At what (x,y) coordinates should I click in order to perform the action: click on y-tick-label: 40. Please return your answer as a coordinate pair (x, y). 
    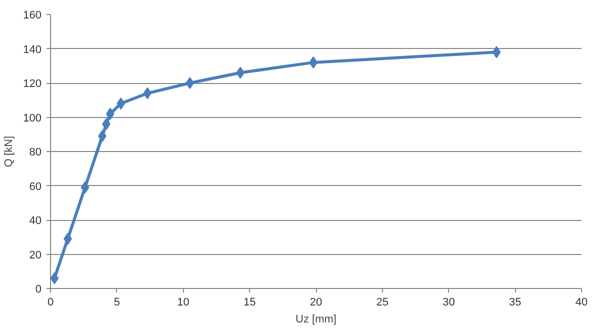
    Looking at the image, I should click on (35, 221).